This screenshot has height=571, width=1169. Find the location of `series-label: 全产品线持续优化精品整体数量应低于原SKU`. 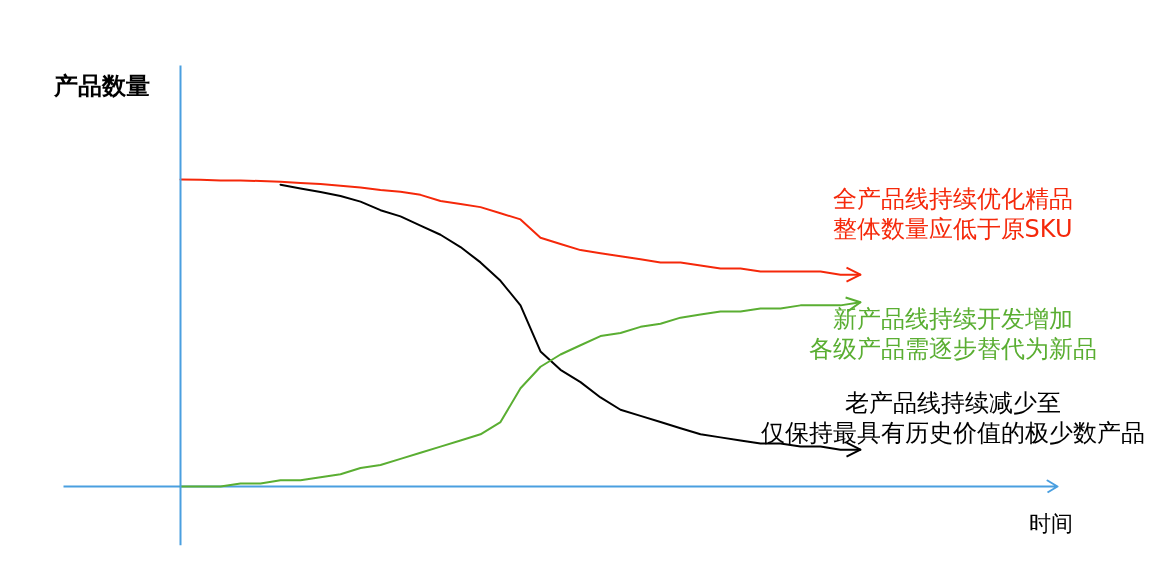

series-label: 全产品线持续优化精品整体数量应低于原SKU is located at coordinates (952, 213).